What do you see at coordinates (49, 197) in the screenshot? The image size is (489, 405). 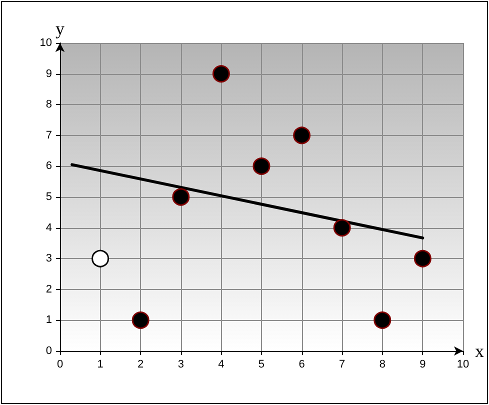 I see `y-tick-label: 5` at bounding box center [49, 197].